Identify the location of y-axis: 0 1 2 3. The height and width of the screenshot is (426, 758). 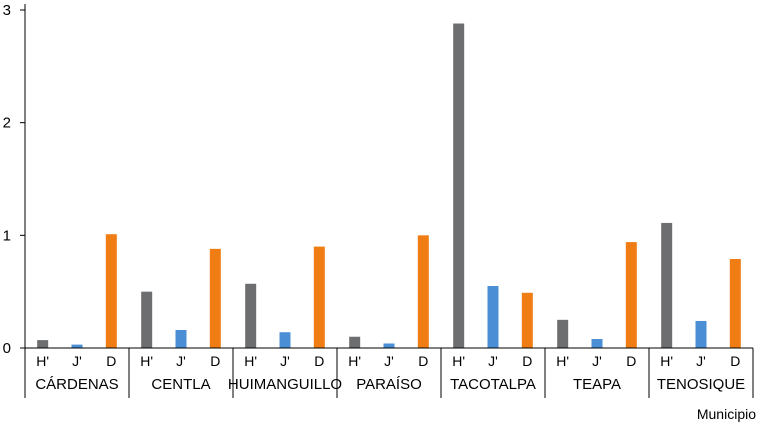
(14, 179).